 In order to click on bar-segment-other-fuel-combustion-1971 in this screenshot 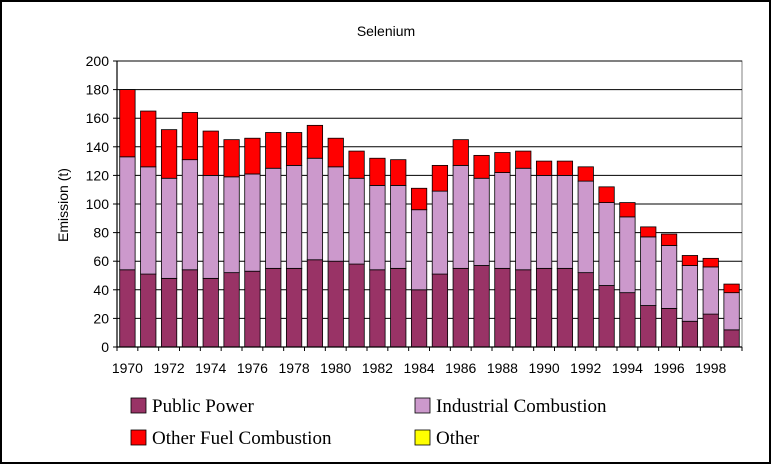, I will do `click(148, 139)`.